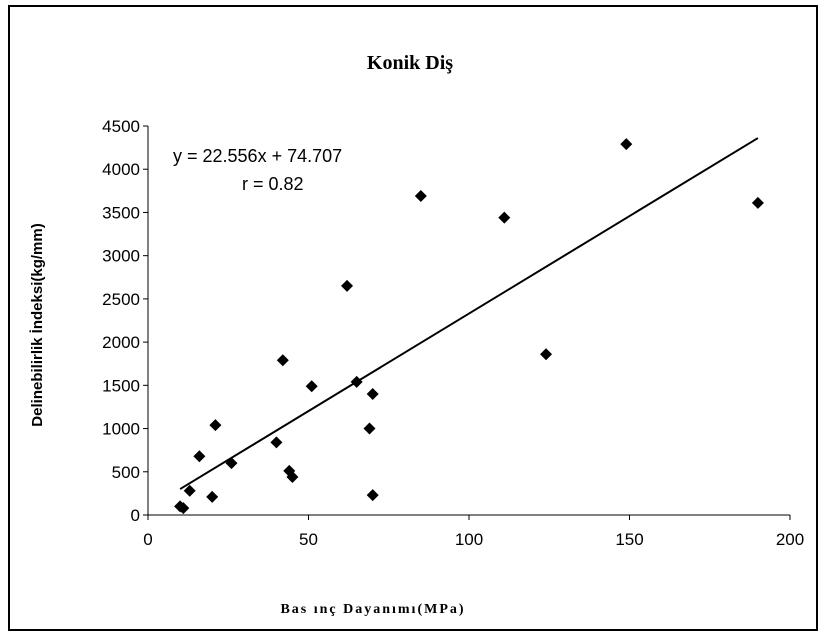 The height and width of the screenshot is (637, 824). What do you see at coordinates (121, 126) in the screenshot?
I see `y-tick-label: 4500` at bounding box center [121, 126].